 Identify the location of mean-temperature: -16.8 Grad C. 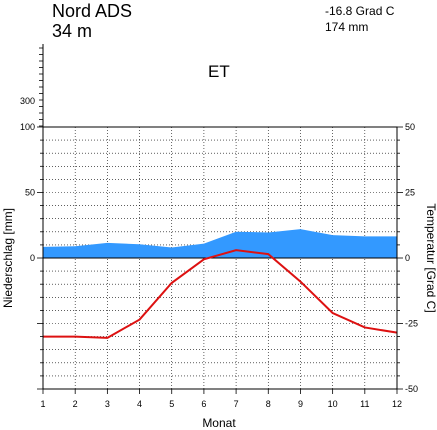
(360, 11).